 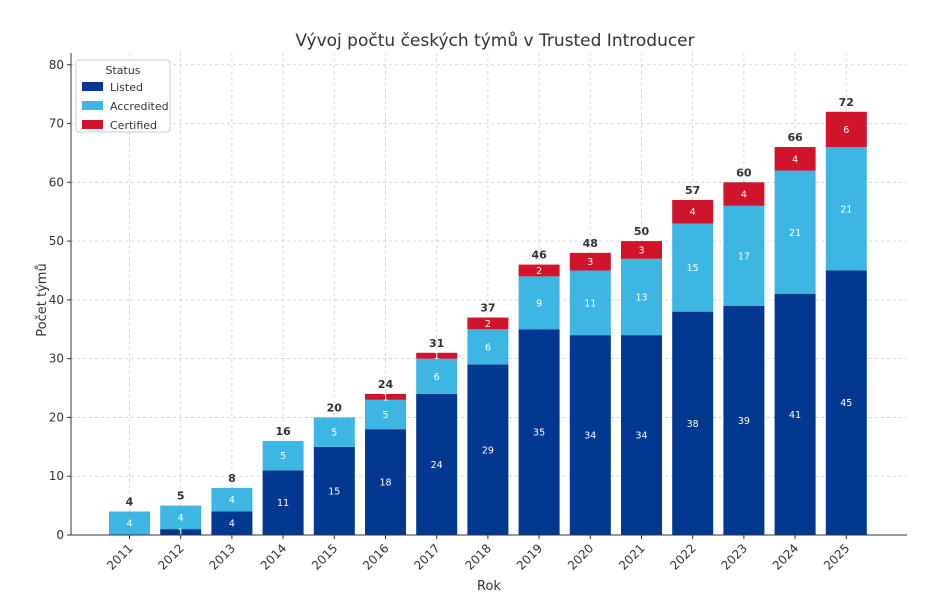 I want to click on legend-swatch-certified, so click(x=92, y=124).